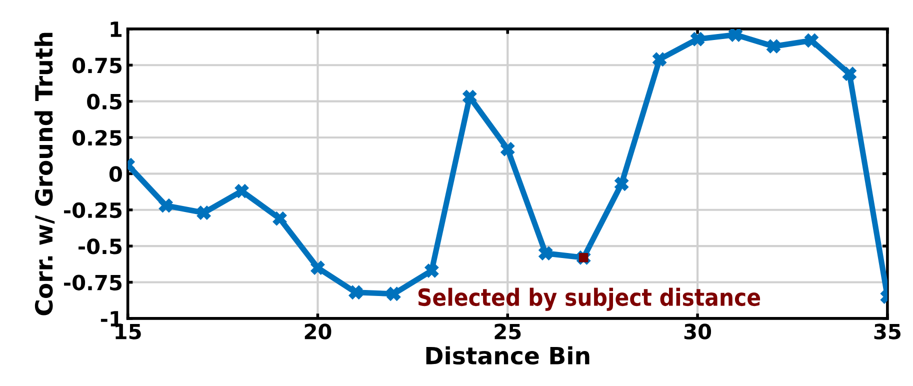 The width and height of the screenshot is (913, 386). I want to click on y-tick-label: -0.5, so click(100, 246).